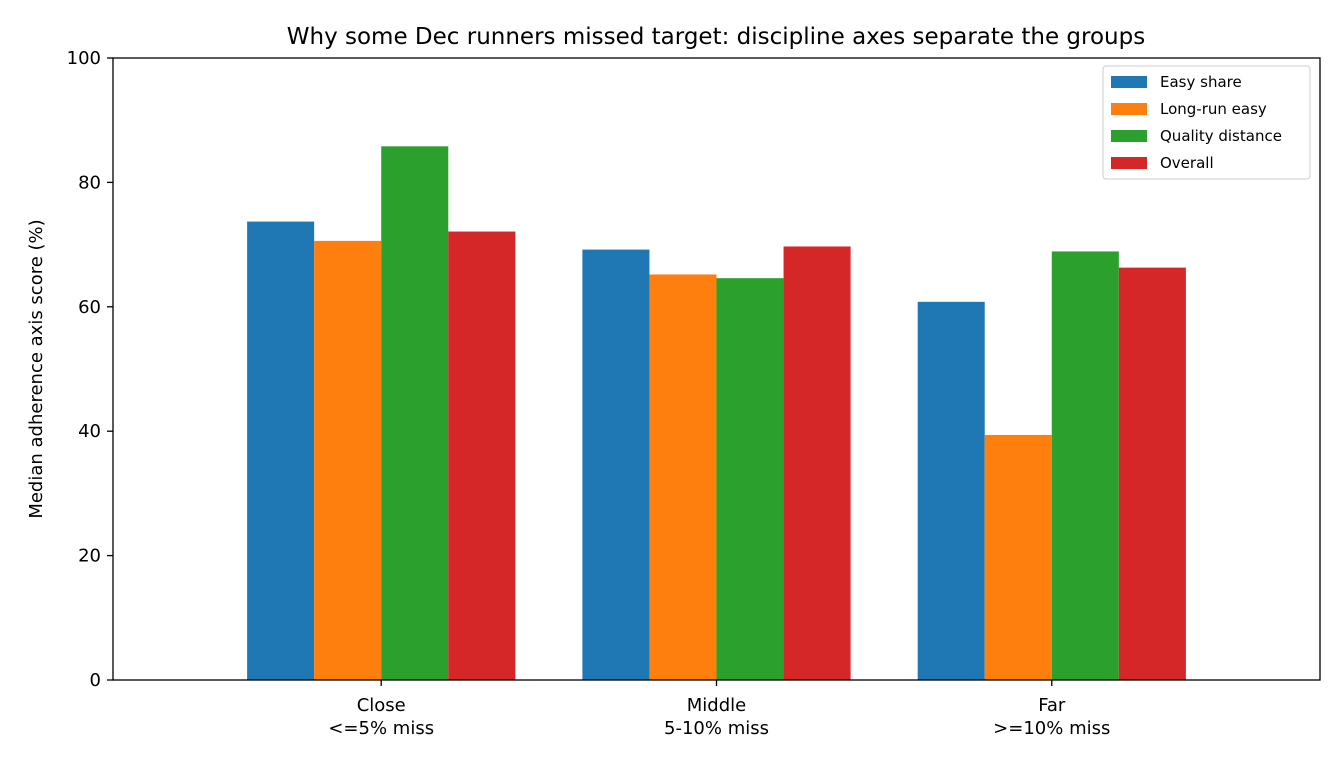  Describe the element at coordinates (381, 728) in the screenshot. I see `x-tick-sublabel: <=5% miss` at that location.